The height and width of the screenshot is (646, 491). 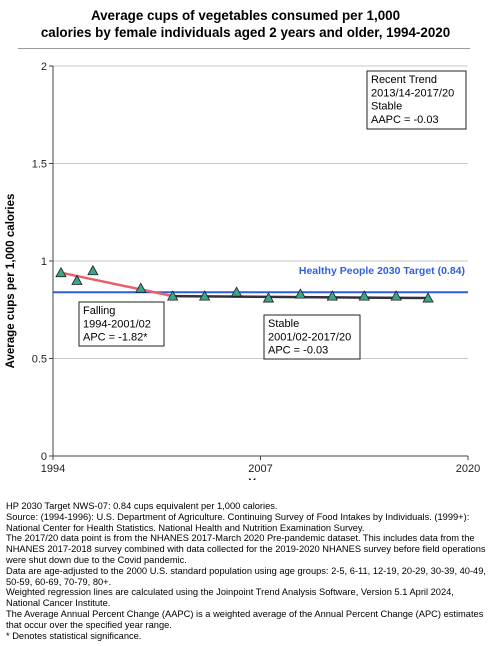 I want to click on y-tick-label: 1.5, so click(x=39, y=165).